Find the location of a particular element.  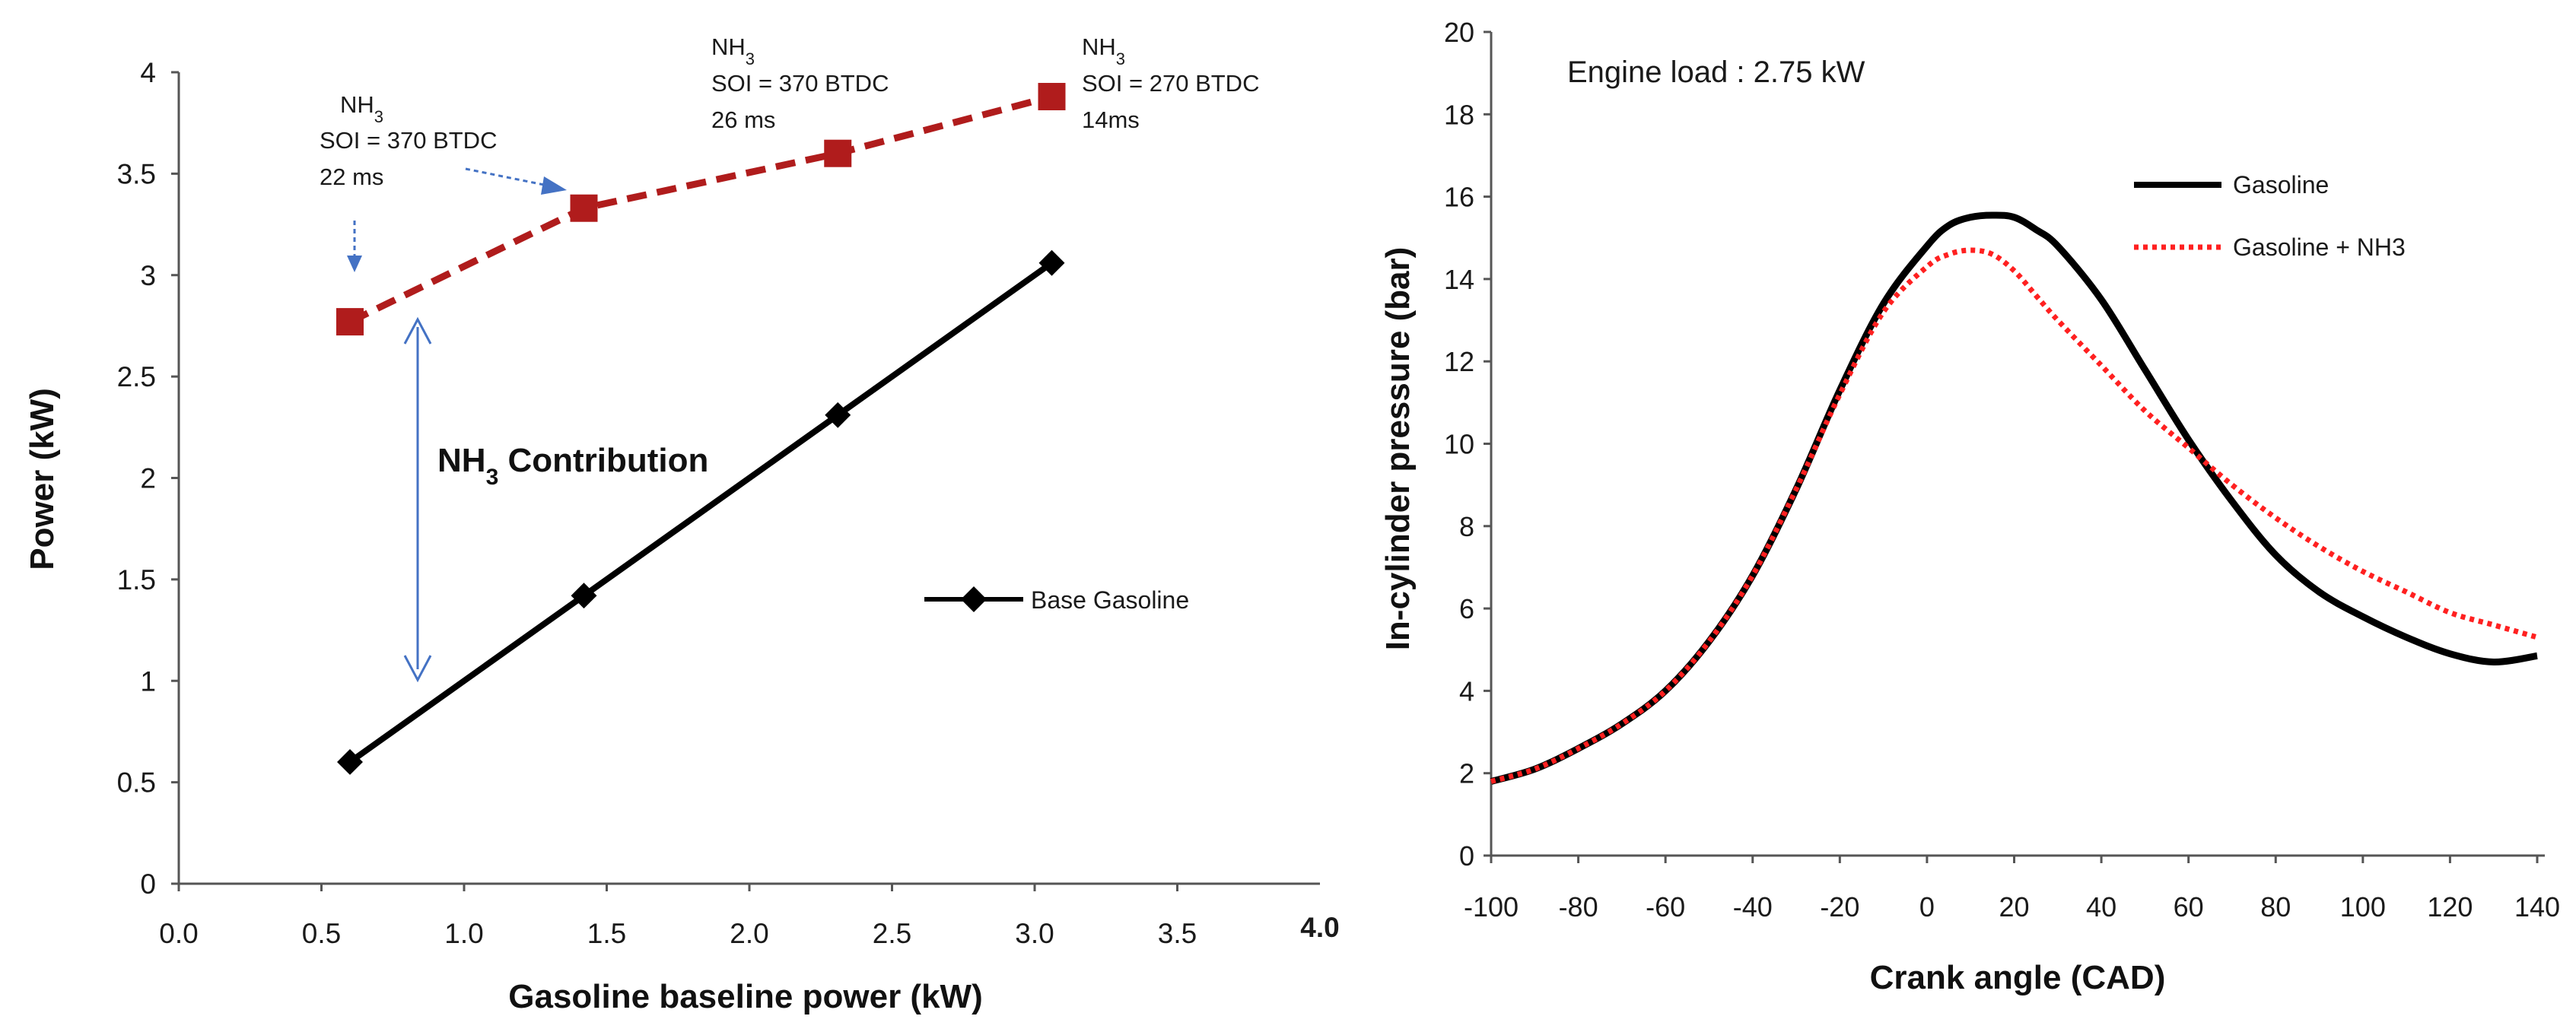

left-y-axis-title: Power (kW) is located at coordinates (42, 479).